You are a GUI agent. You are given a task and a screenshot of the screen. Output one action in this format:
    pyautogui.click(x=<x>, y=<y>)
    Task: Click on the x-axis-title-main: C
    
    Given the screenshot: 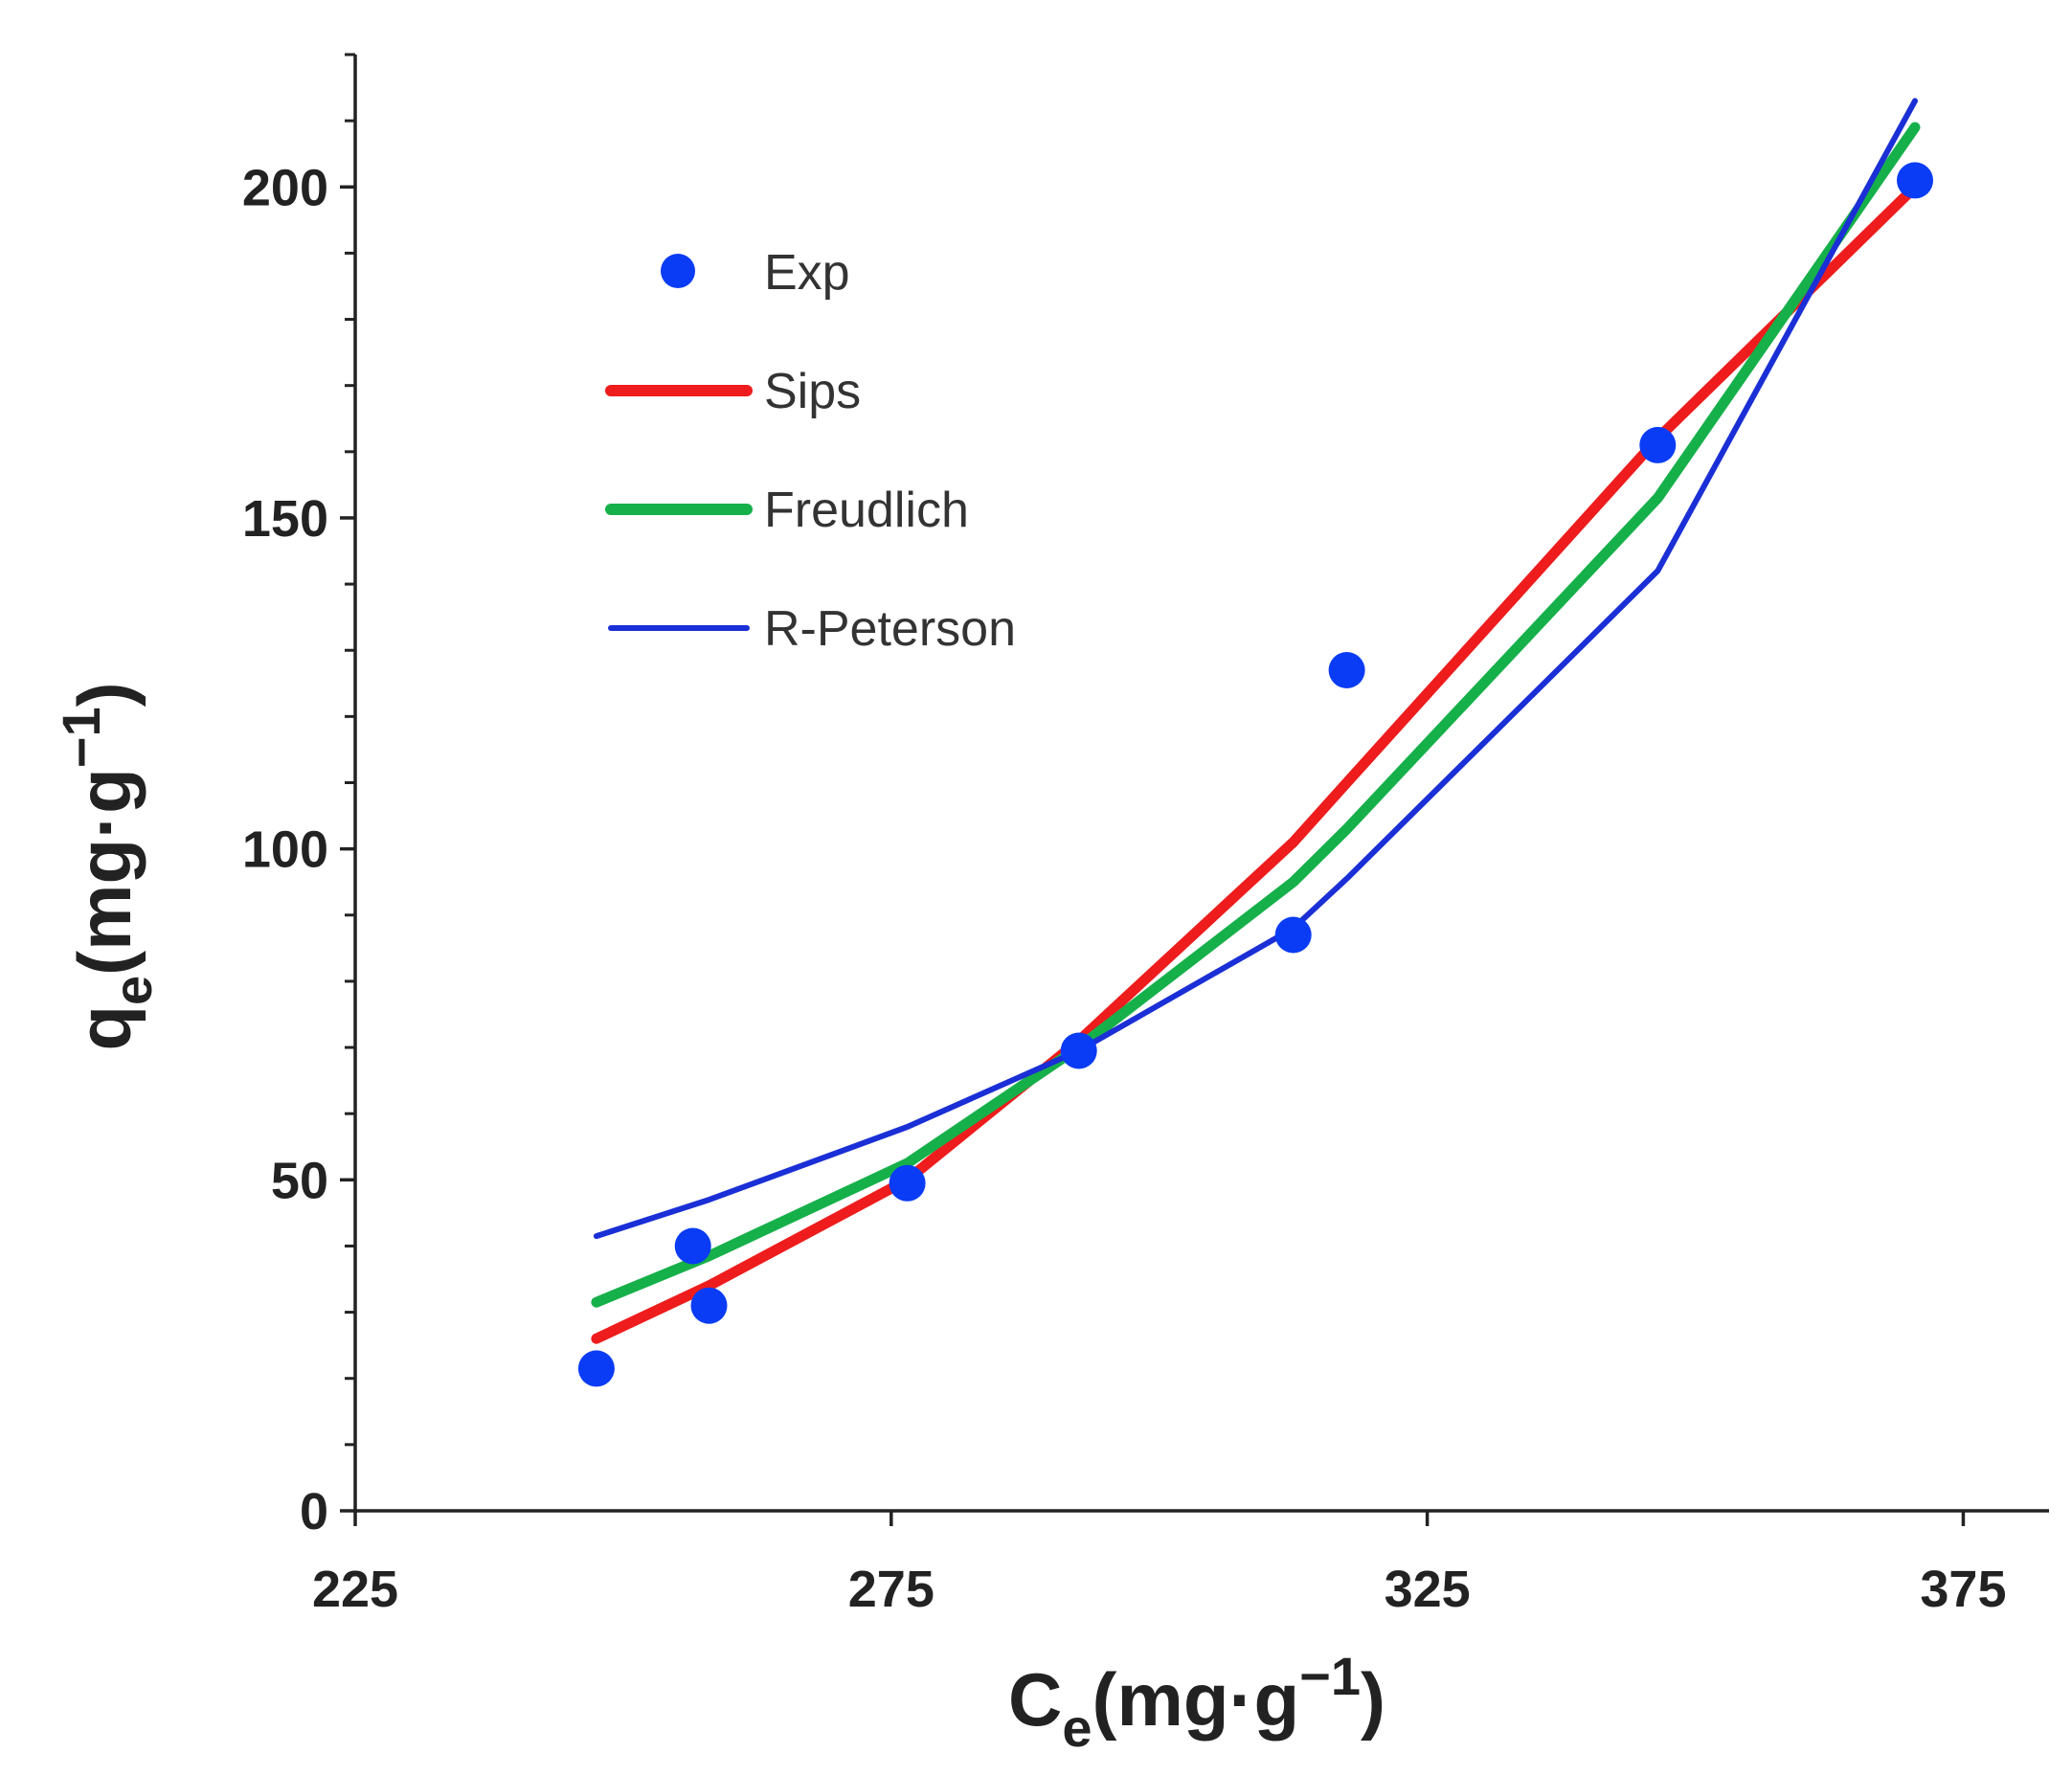 What is the action you would take?
    pyautogui.click(x=1035, y=1699)
    